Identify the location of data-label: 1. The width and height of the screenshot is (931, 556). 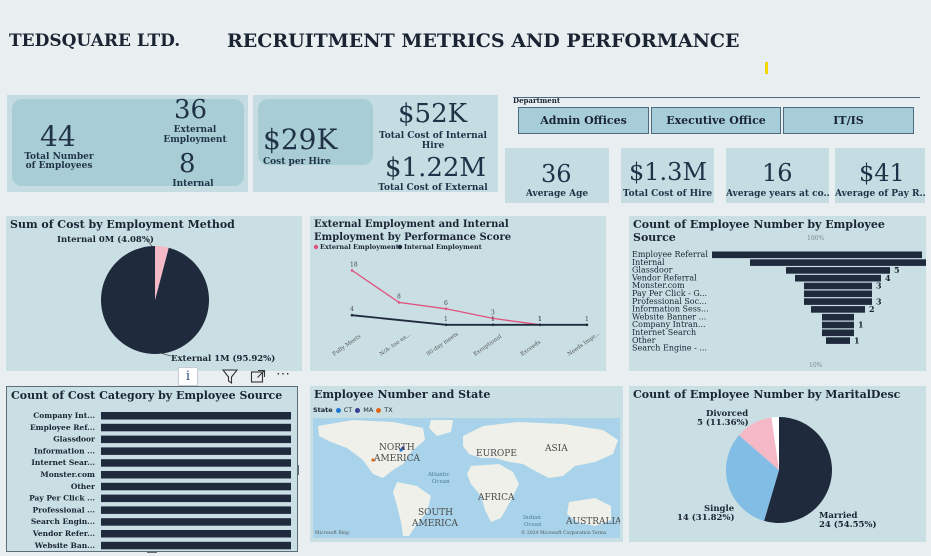
(493, 319).